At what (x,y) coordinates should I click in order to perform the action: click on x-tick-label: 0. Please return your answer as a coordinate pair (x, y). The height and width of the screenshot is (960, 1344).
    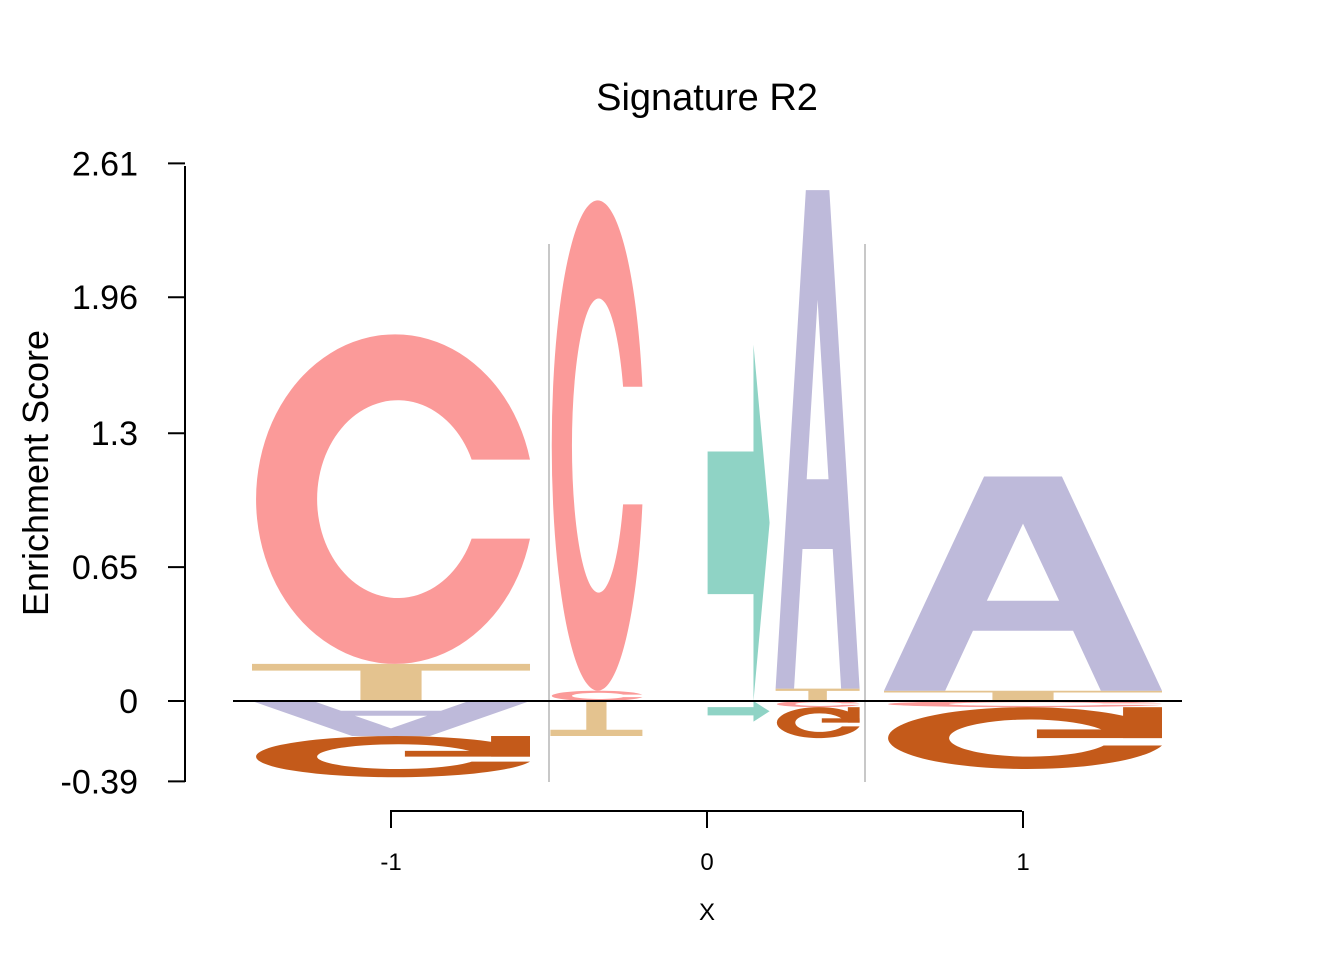
    Looking at the image, I should click on (706, 862).